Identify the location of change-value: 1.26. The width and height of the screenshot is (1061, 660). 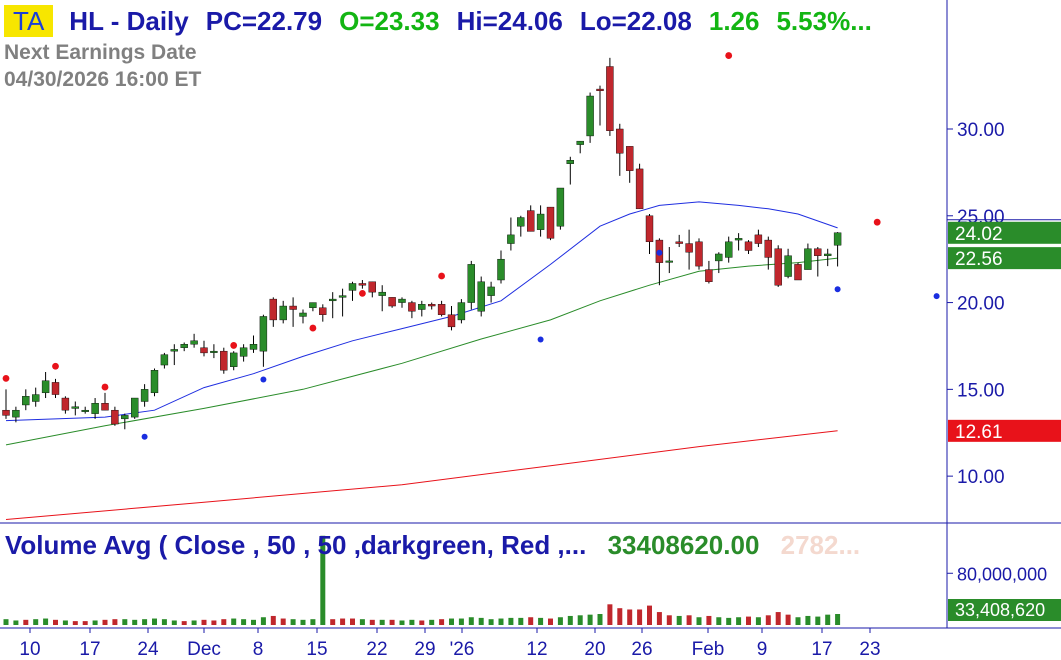
(734, 20).